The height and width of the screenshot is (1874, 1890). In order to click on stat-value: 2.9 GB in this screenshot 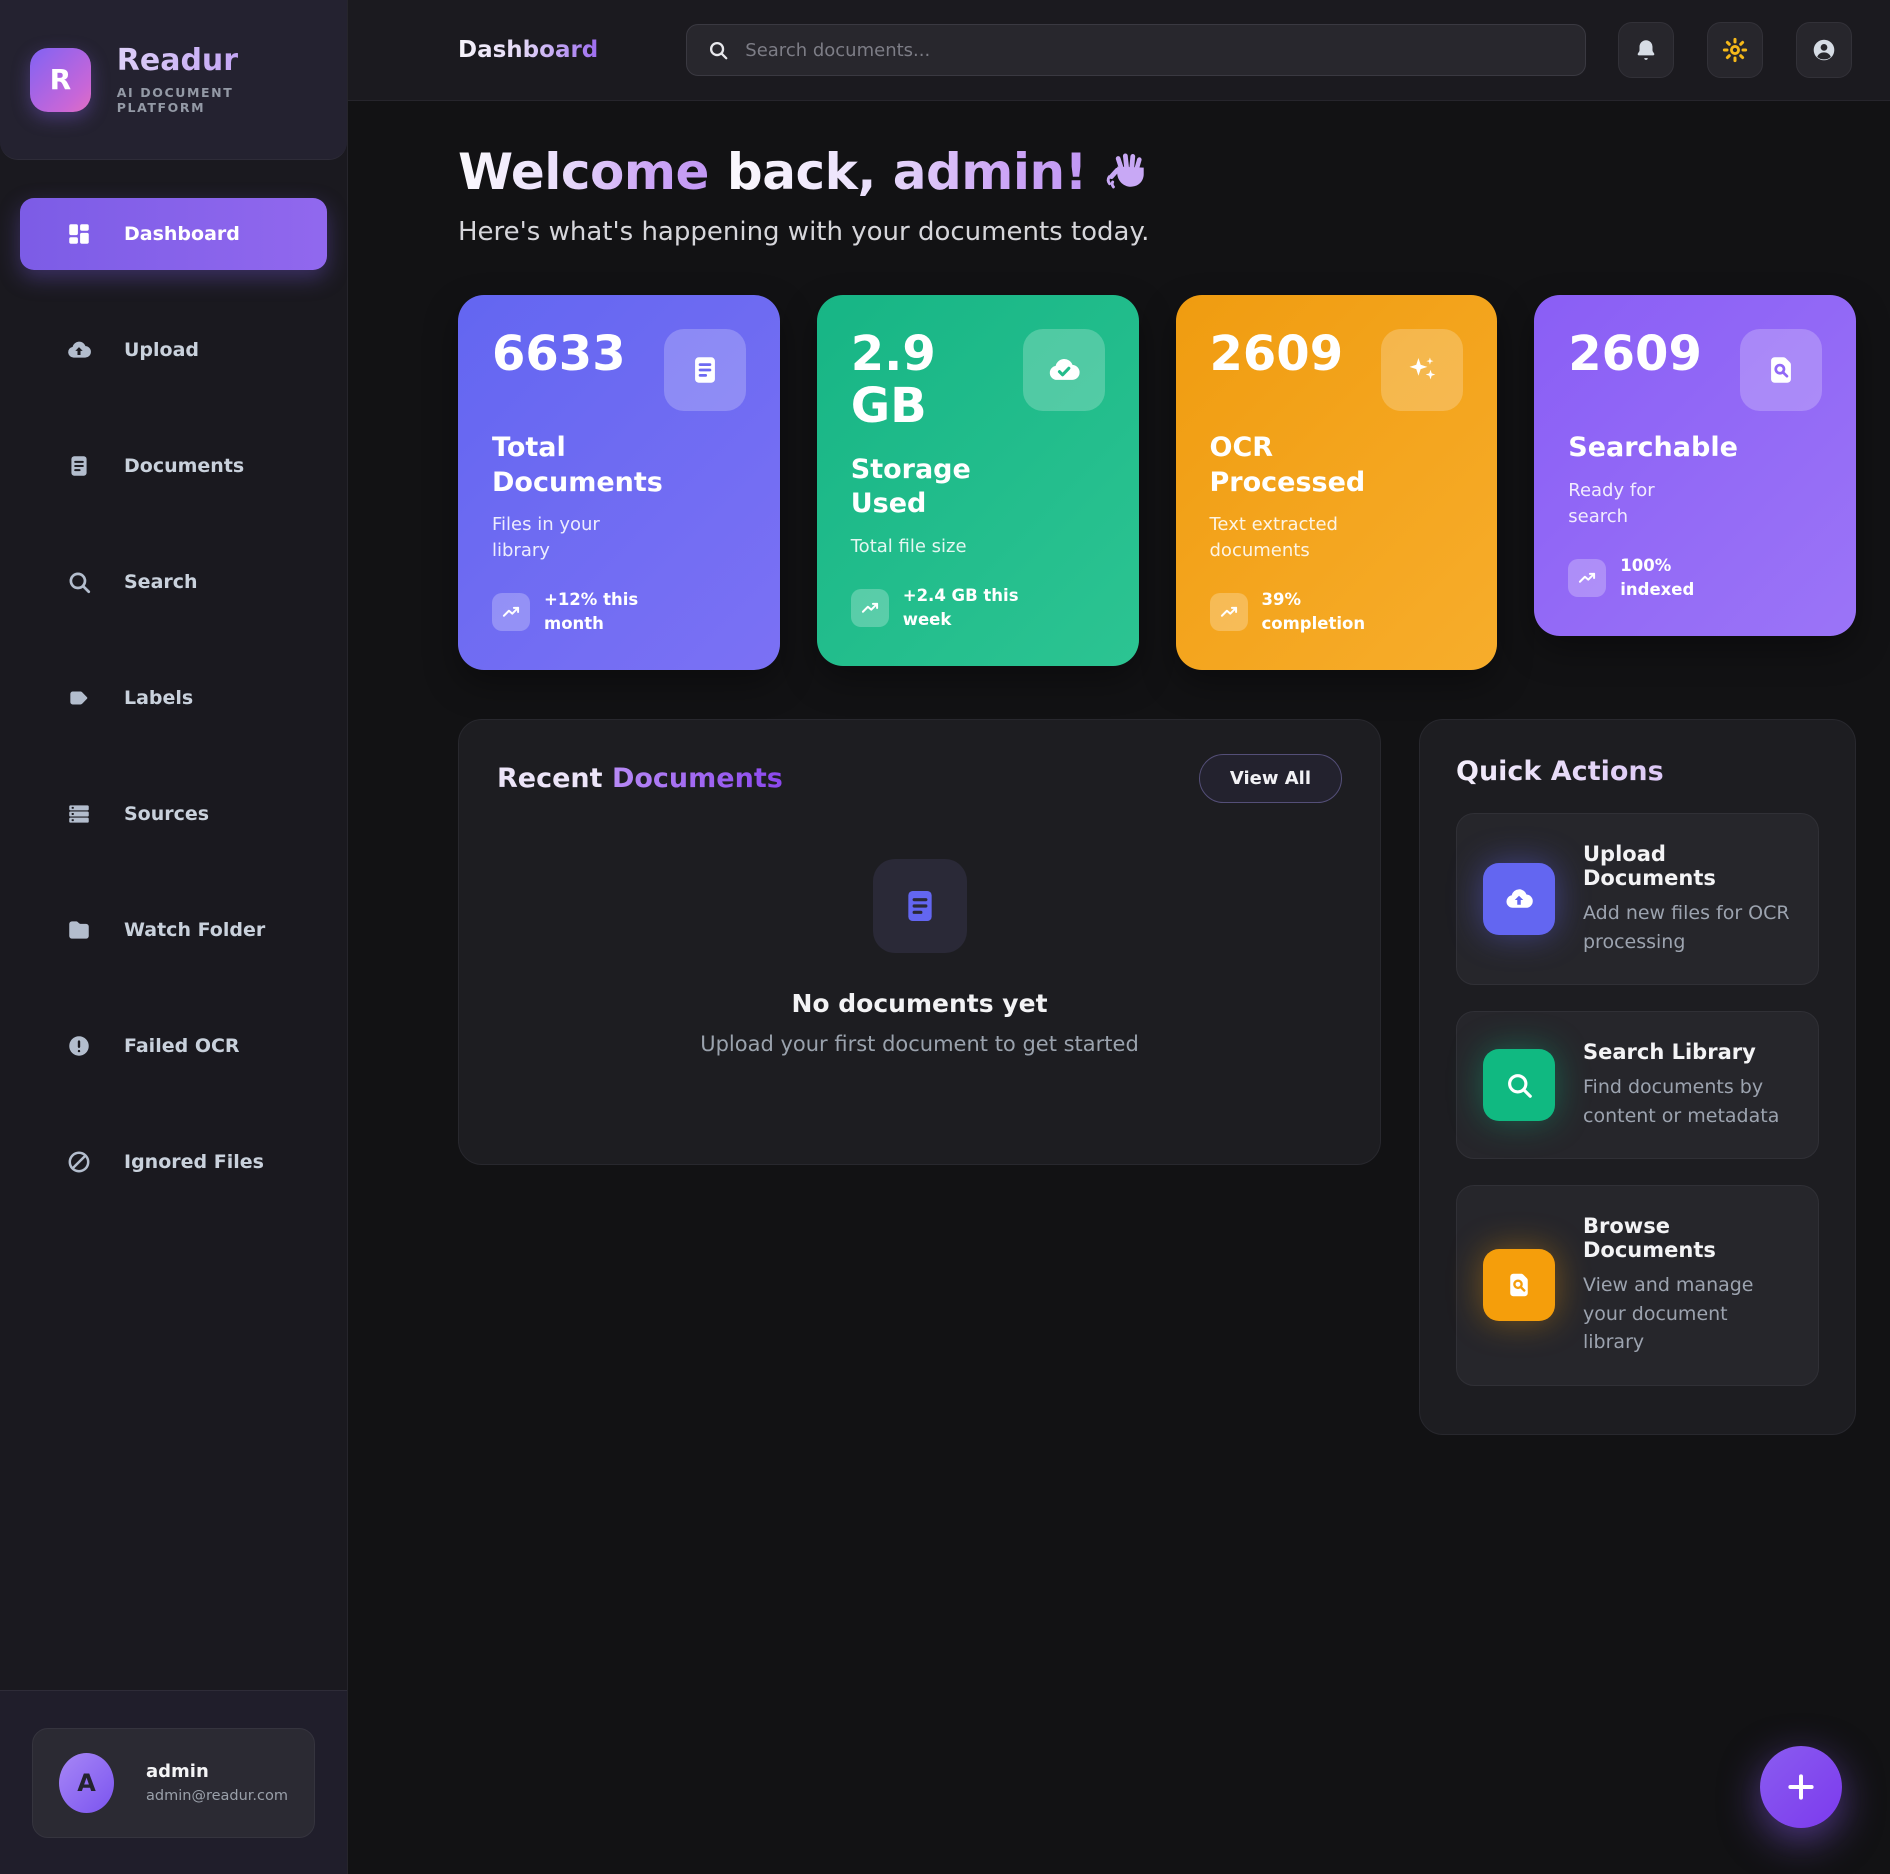, I will do `click(893, 380)`.